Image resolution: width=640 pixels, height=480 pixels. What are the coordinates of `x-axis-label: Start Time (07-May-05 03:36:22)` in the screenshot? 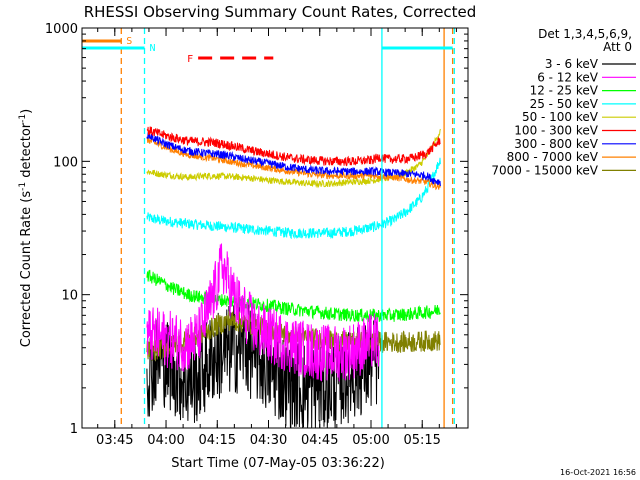 It's located at (278, 463).